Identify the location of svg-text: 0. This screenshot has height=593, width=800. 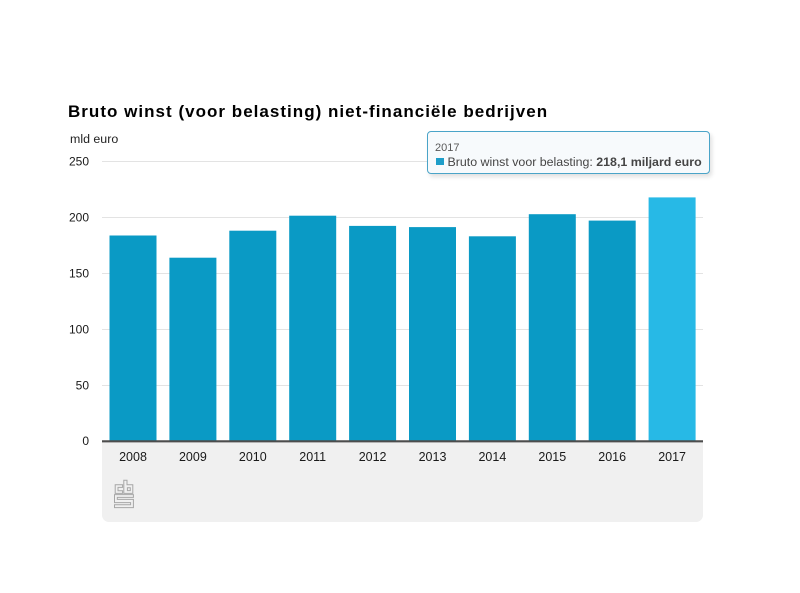
(85, 441).